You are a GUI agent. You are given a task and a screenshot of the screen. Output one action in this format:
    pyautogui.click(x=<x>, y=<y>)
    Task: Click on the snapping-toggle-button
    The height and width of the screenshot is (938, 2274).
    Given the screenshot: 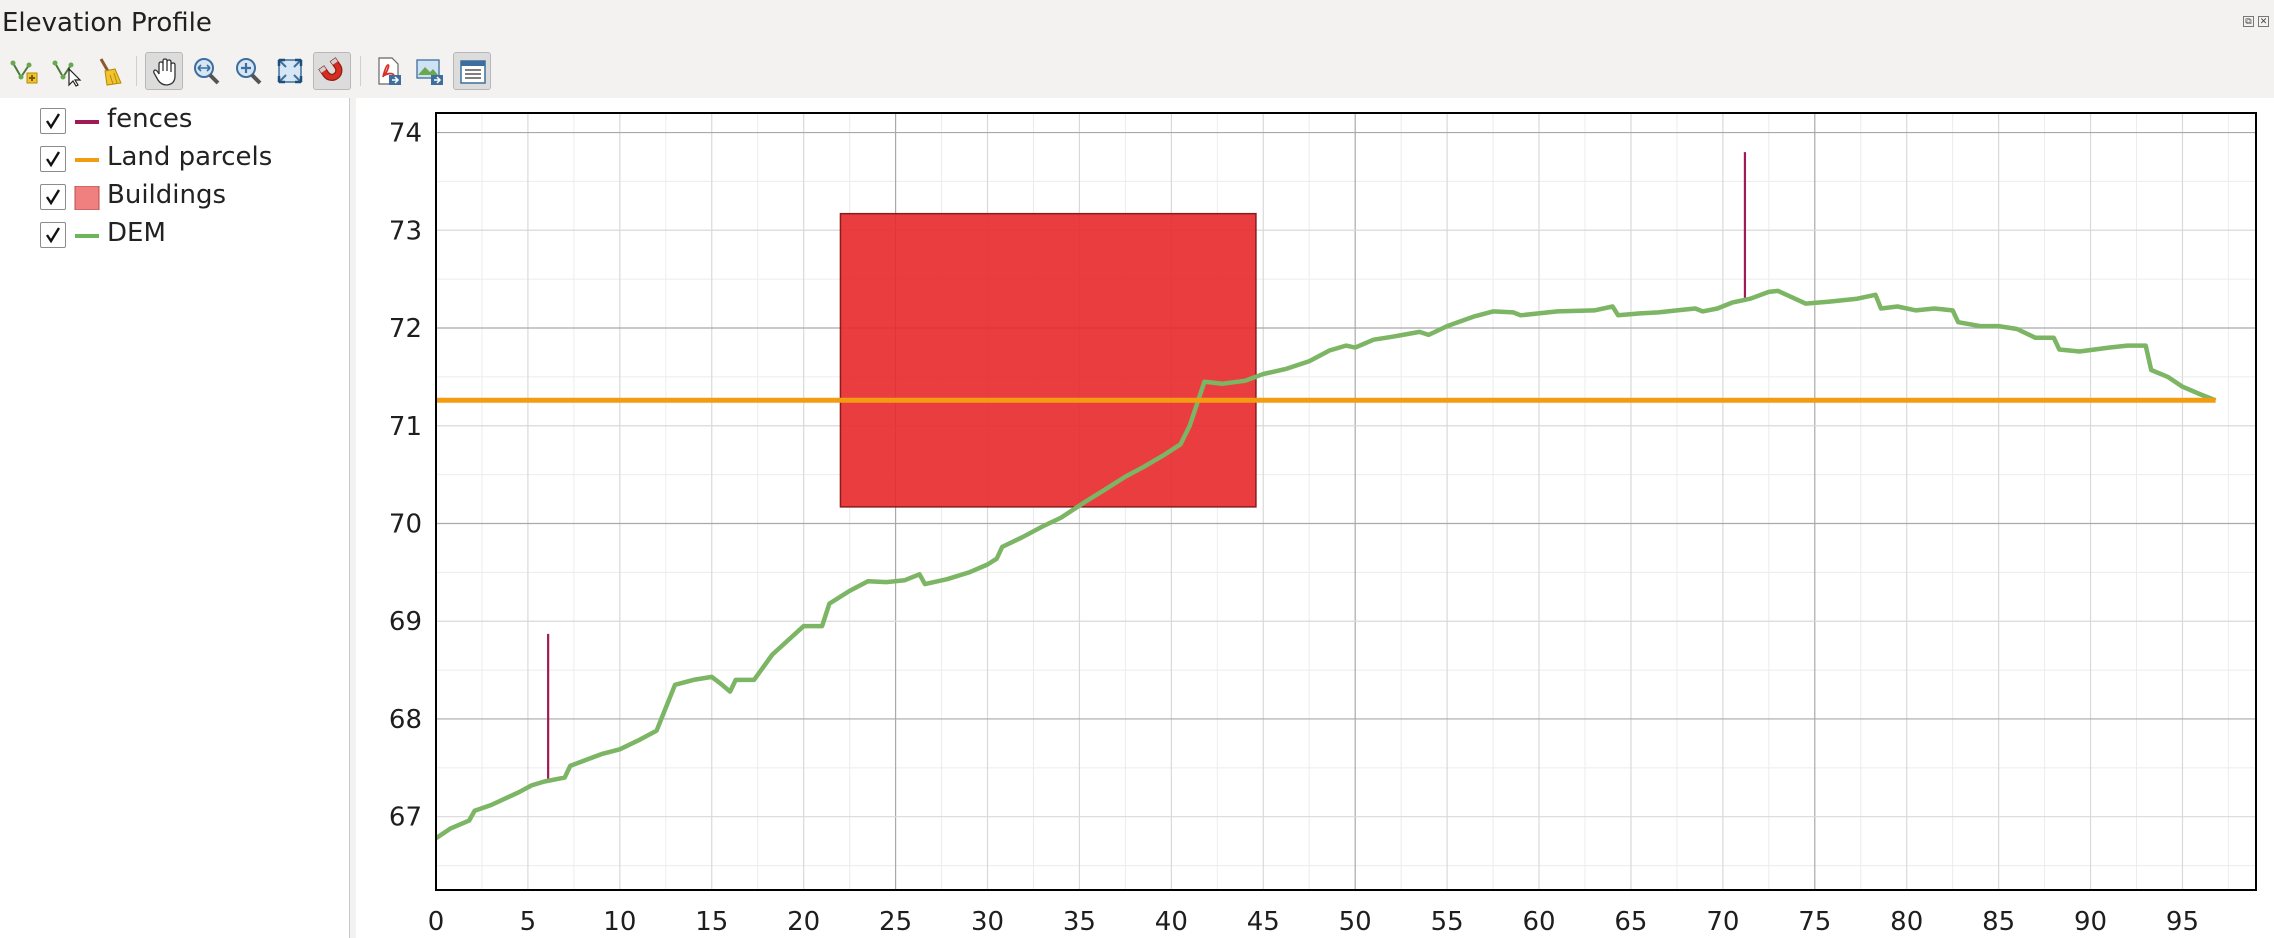 What is the action you would take?
    pyautogui.click(x=332, y=71)
    